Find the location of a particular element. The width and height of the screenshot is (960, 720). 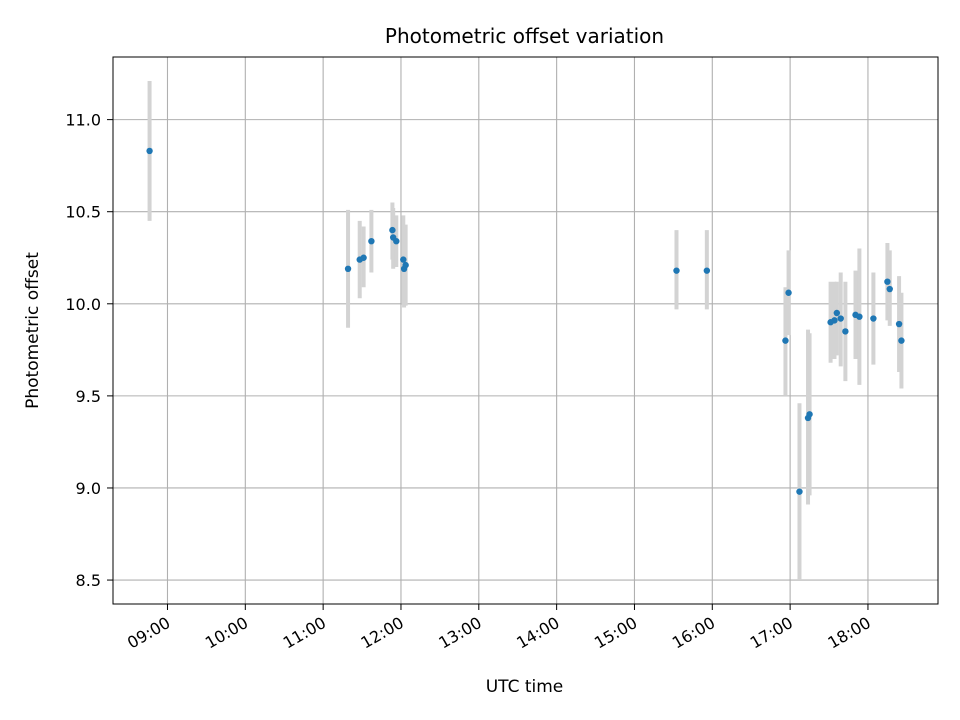

x-axis-label: UTC time is located at coordinates (525, 687).